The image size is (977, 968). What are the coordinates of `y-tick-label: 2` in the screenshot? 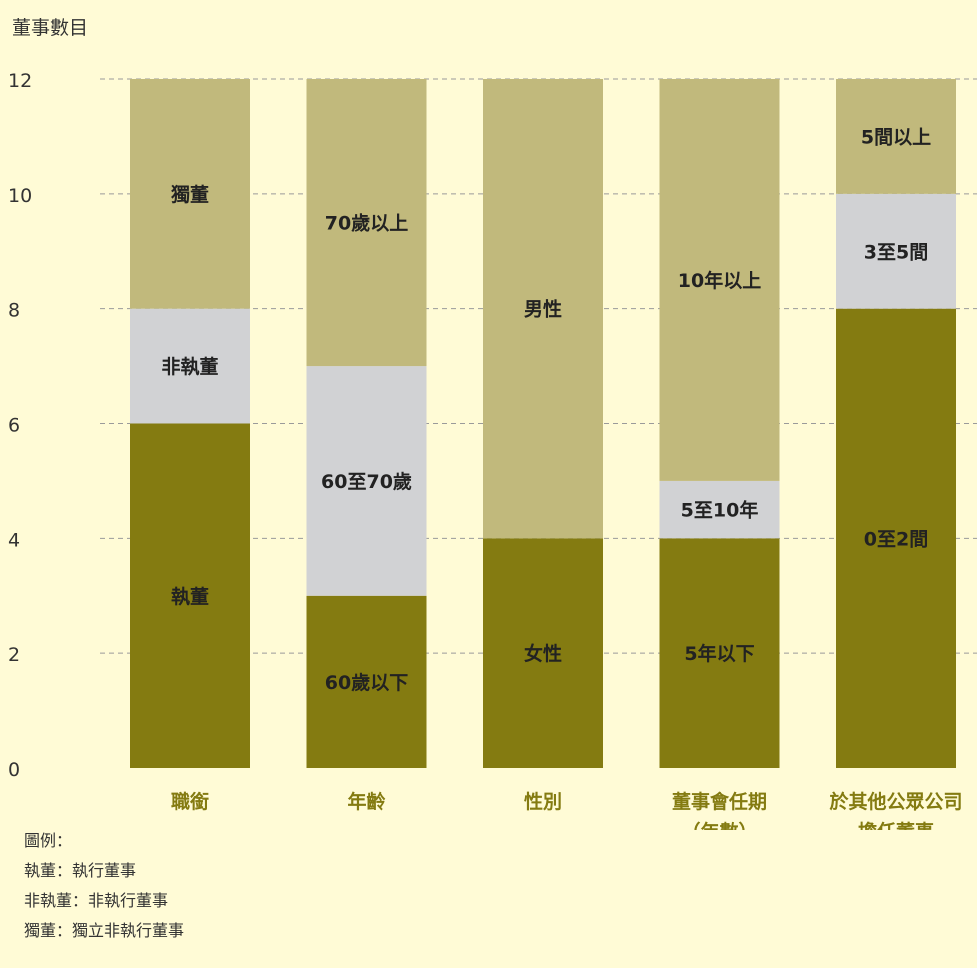 It's located at (14, 655).